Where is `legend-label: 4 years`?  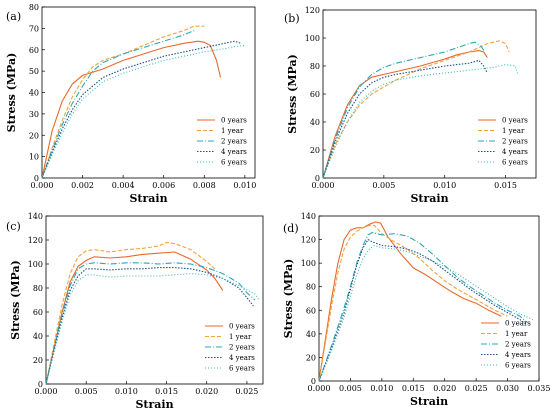 legend-label: 4 years is located at coordinates (518, 355).